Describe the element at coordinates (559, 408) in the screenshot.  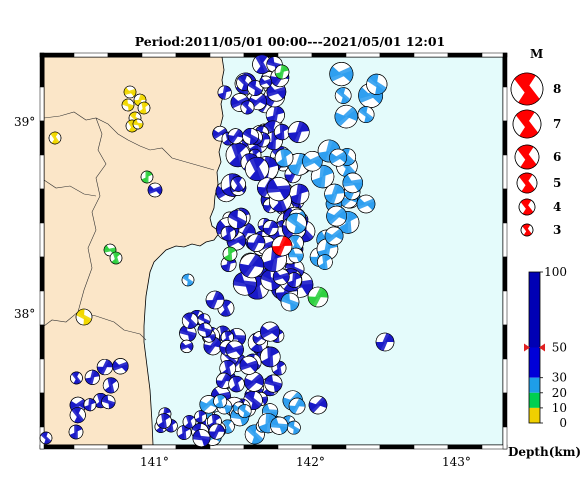
I see `depth-scale-tick-label: 10` at that location.